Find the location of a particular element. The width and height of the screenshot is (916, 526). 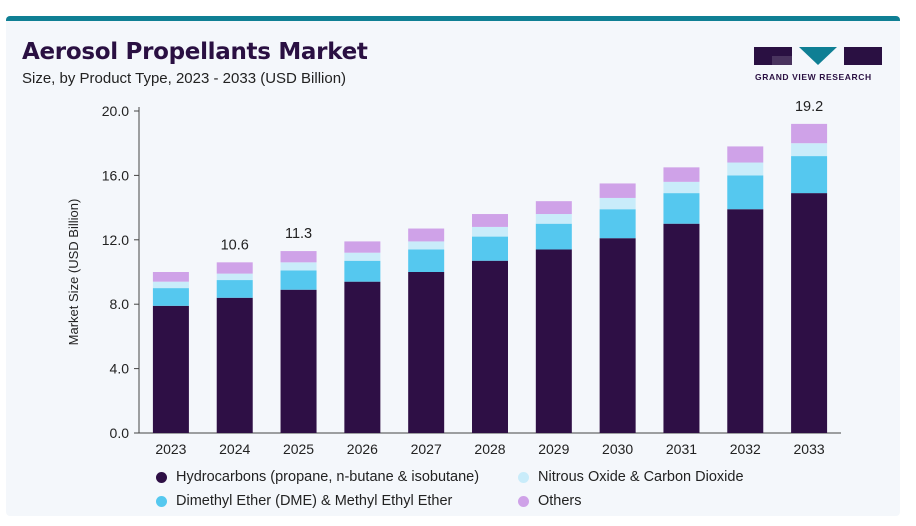

x-tick-label: 2029 is located at coordinates (553, 449).